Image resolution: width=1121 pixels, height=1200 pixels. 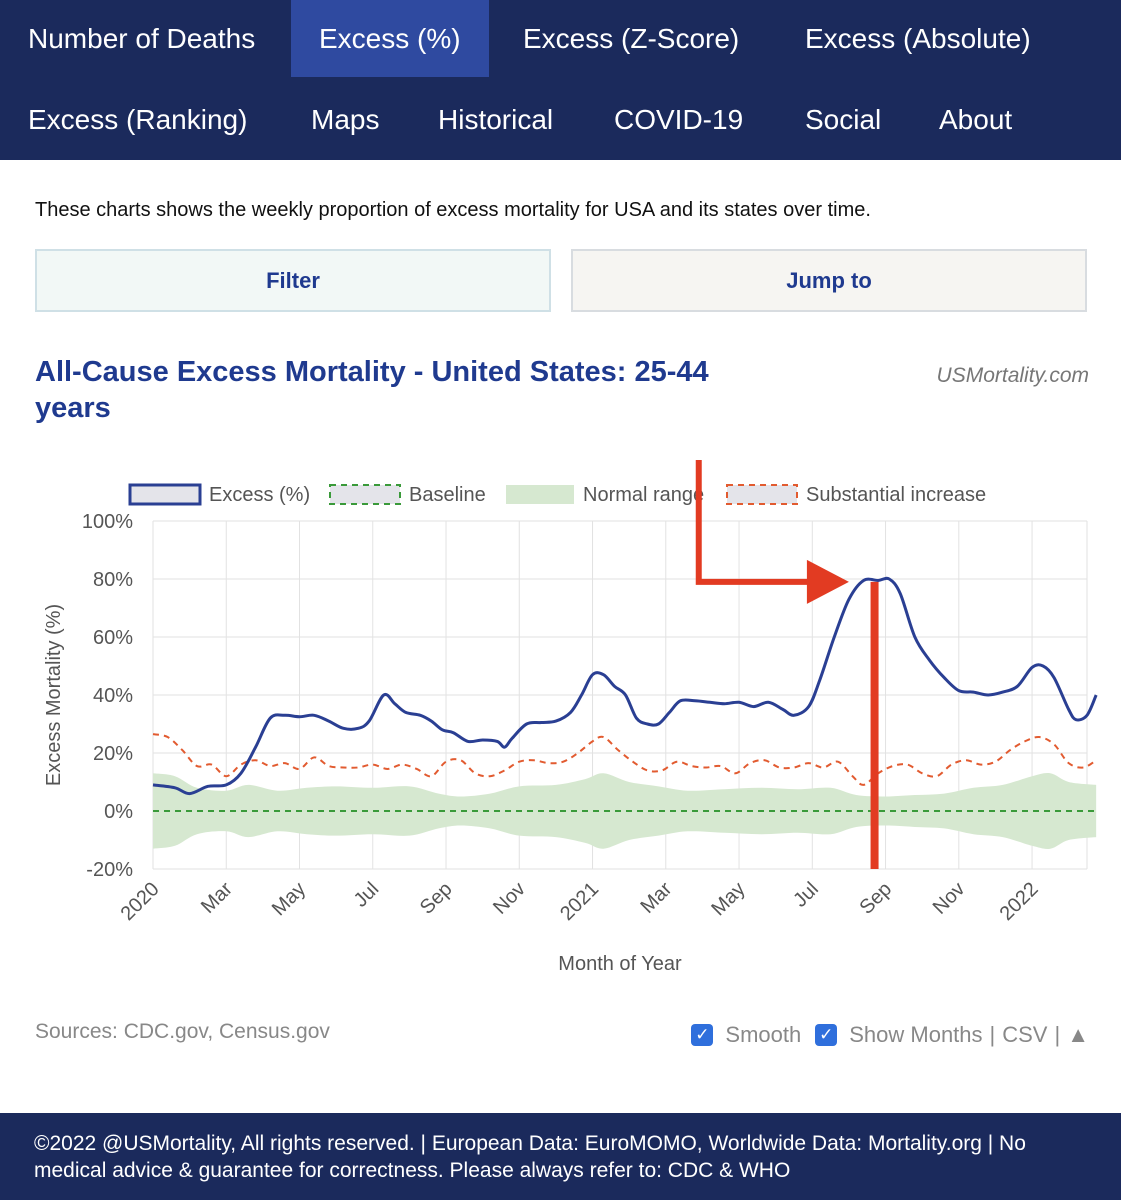 What do you see at coordinates (763, 1034) in the screenshot?
I see `smooth-label: Smooth` at bounding box center [763, 1034].